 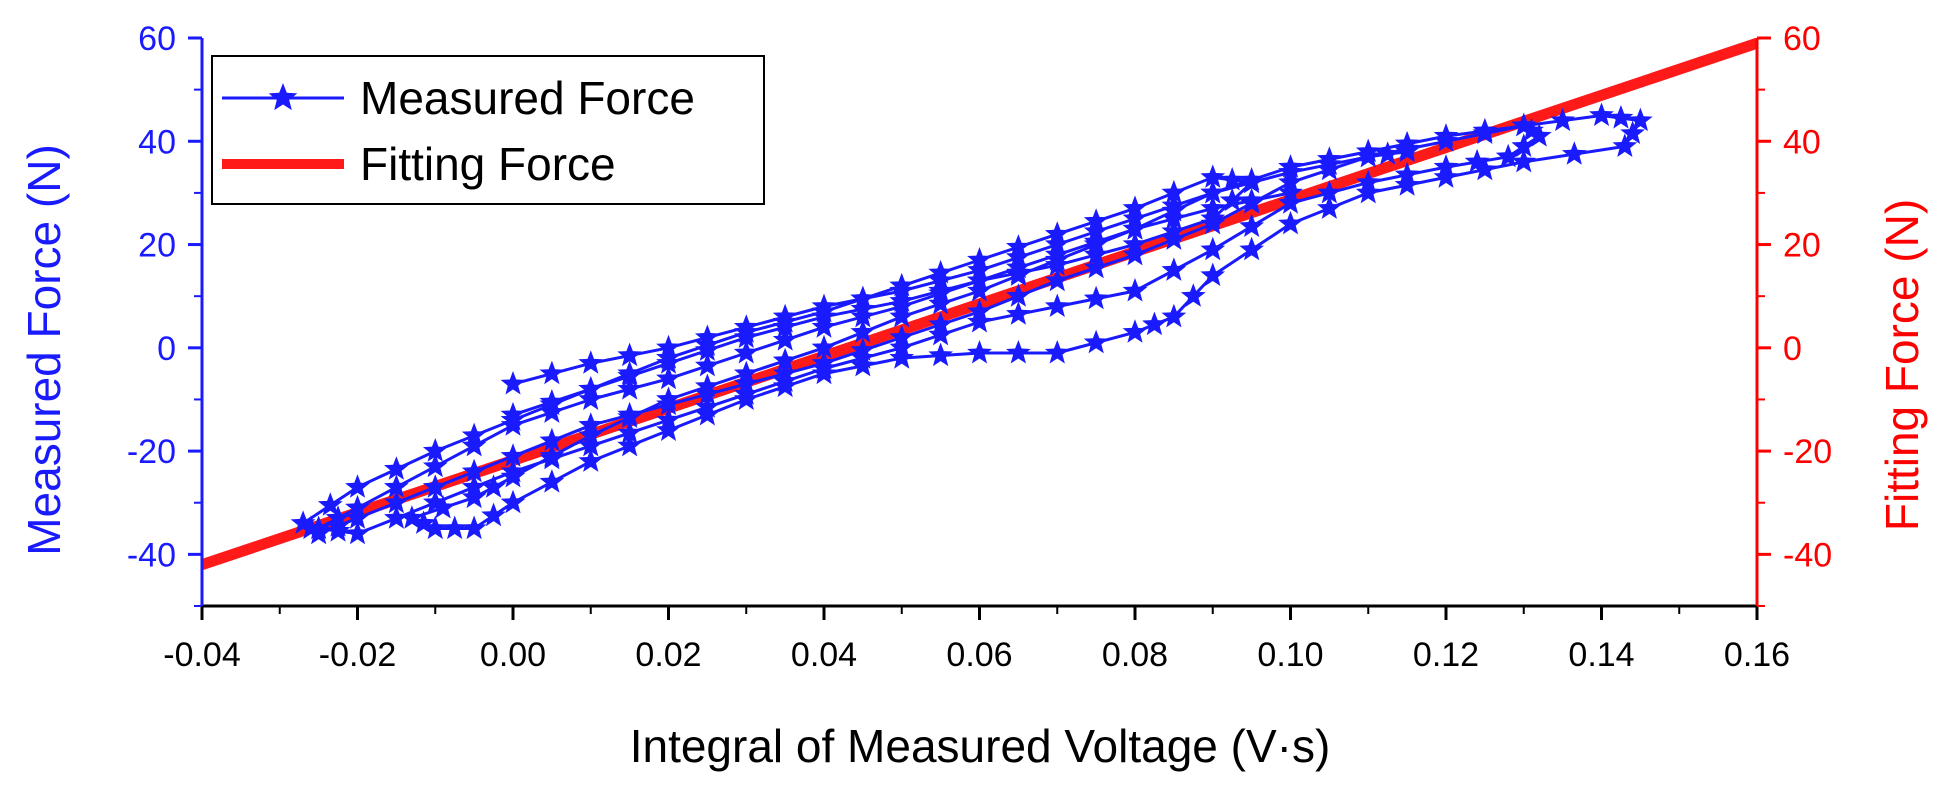 I want to click on y-axis-label-right: Fitting Force (N), so click(x=1902, y=365).